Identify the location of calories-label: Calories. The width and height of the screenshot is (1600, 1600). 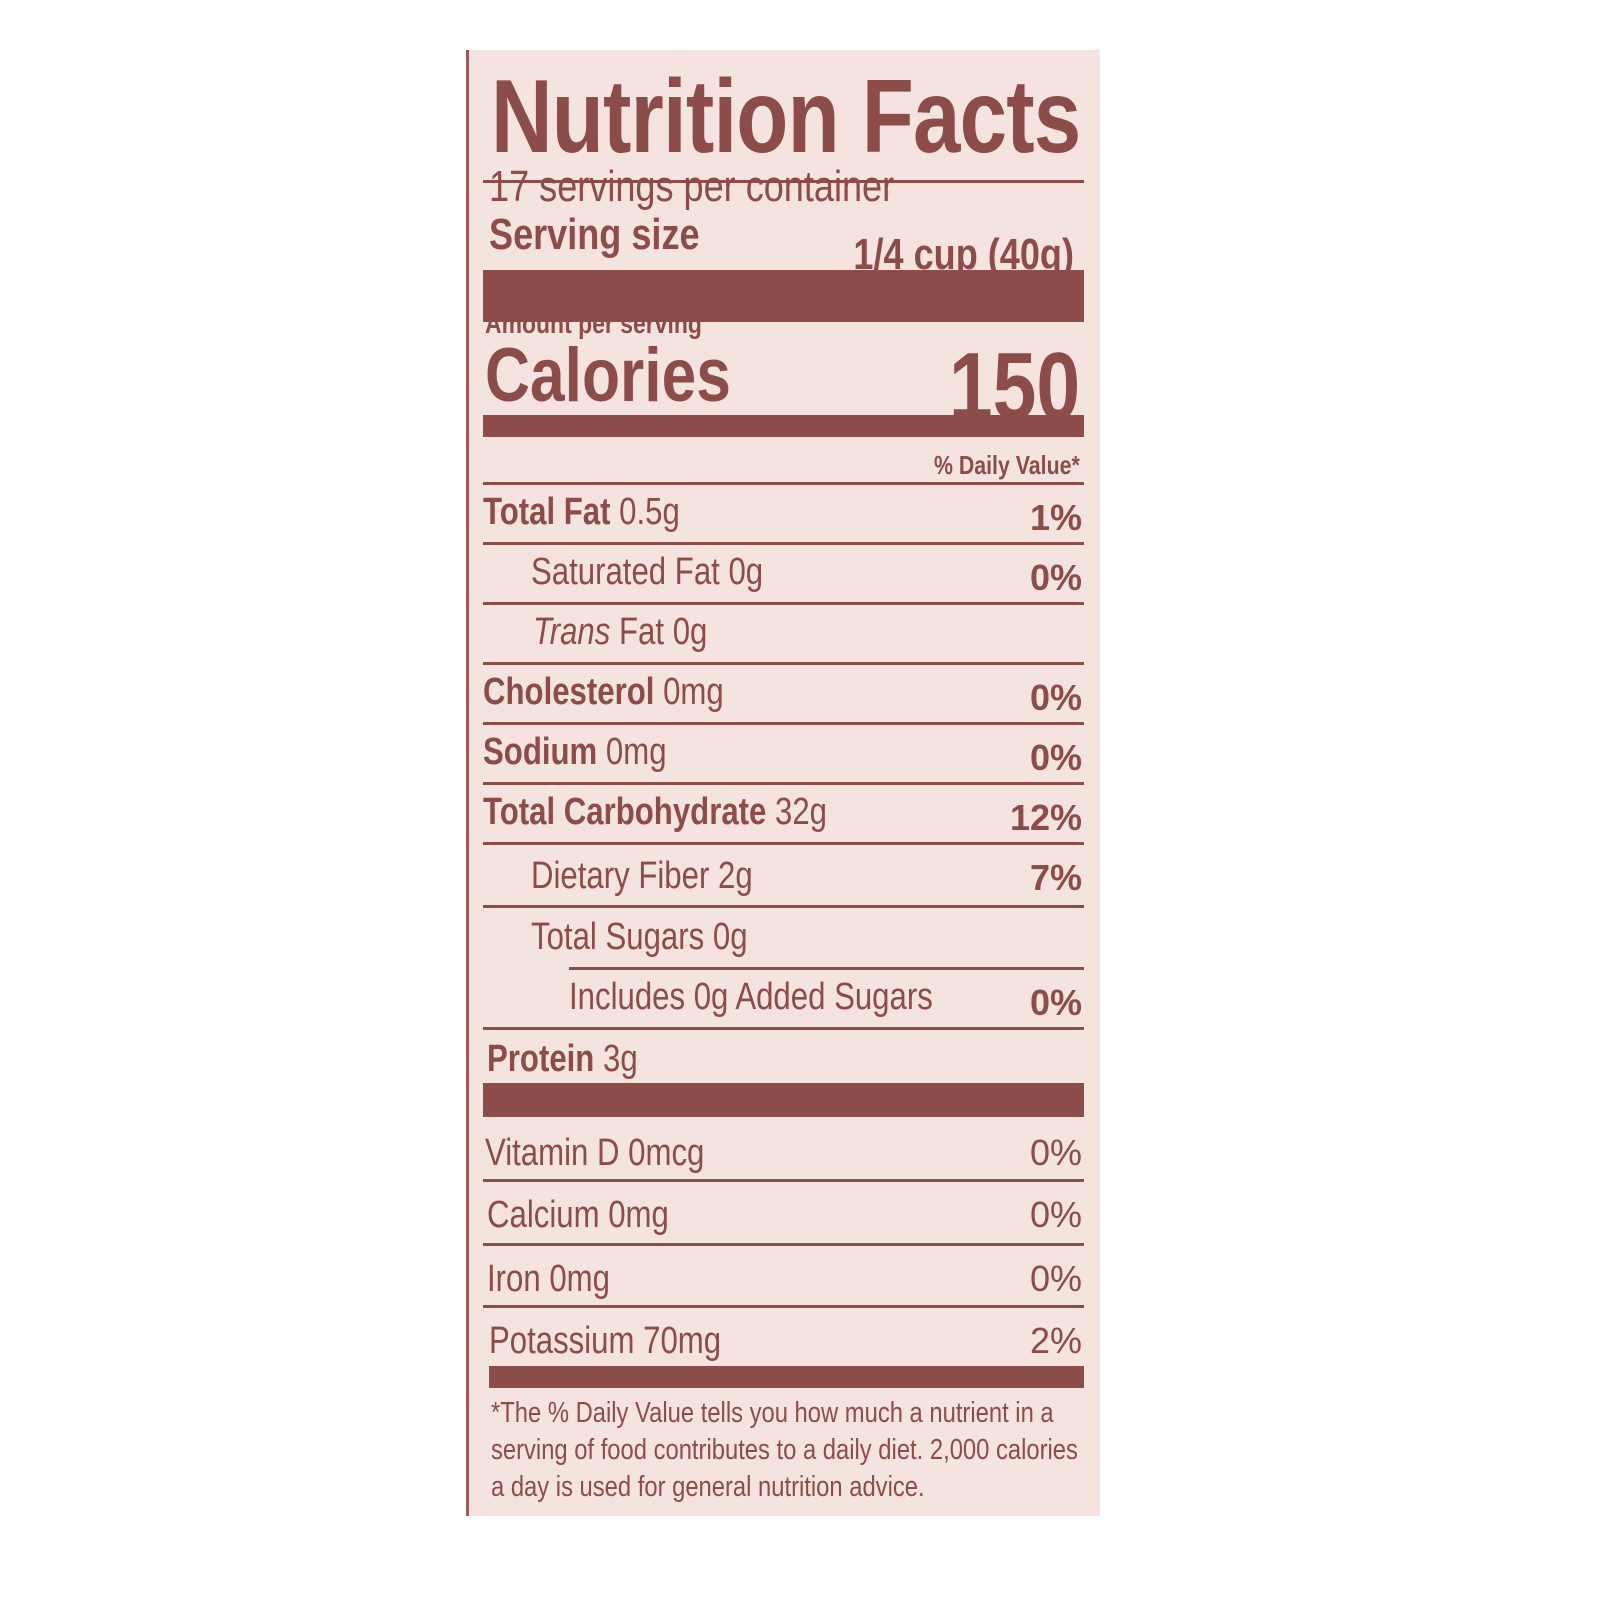
(608, 375).